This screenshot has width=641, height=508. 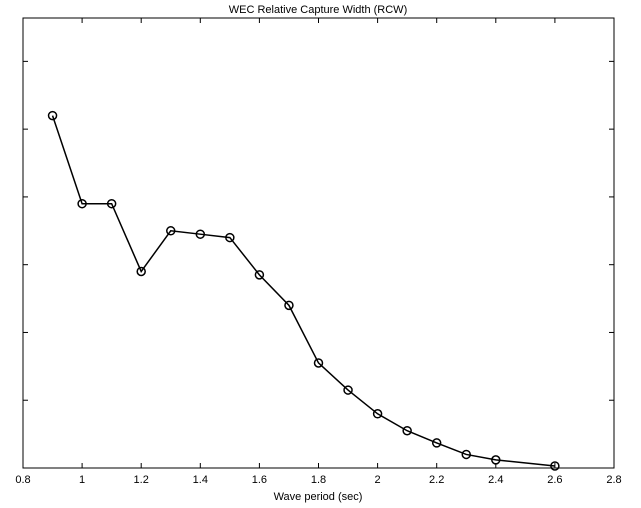 What do you see at coordinates (613, 480) in the screenshot?
I see `x-tick-label: 2.8` at bounding box center [613, 480].